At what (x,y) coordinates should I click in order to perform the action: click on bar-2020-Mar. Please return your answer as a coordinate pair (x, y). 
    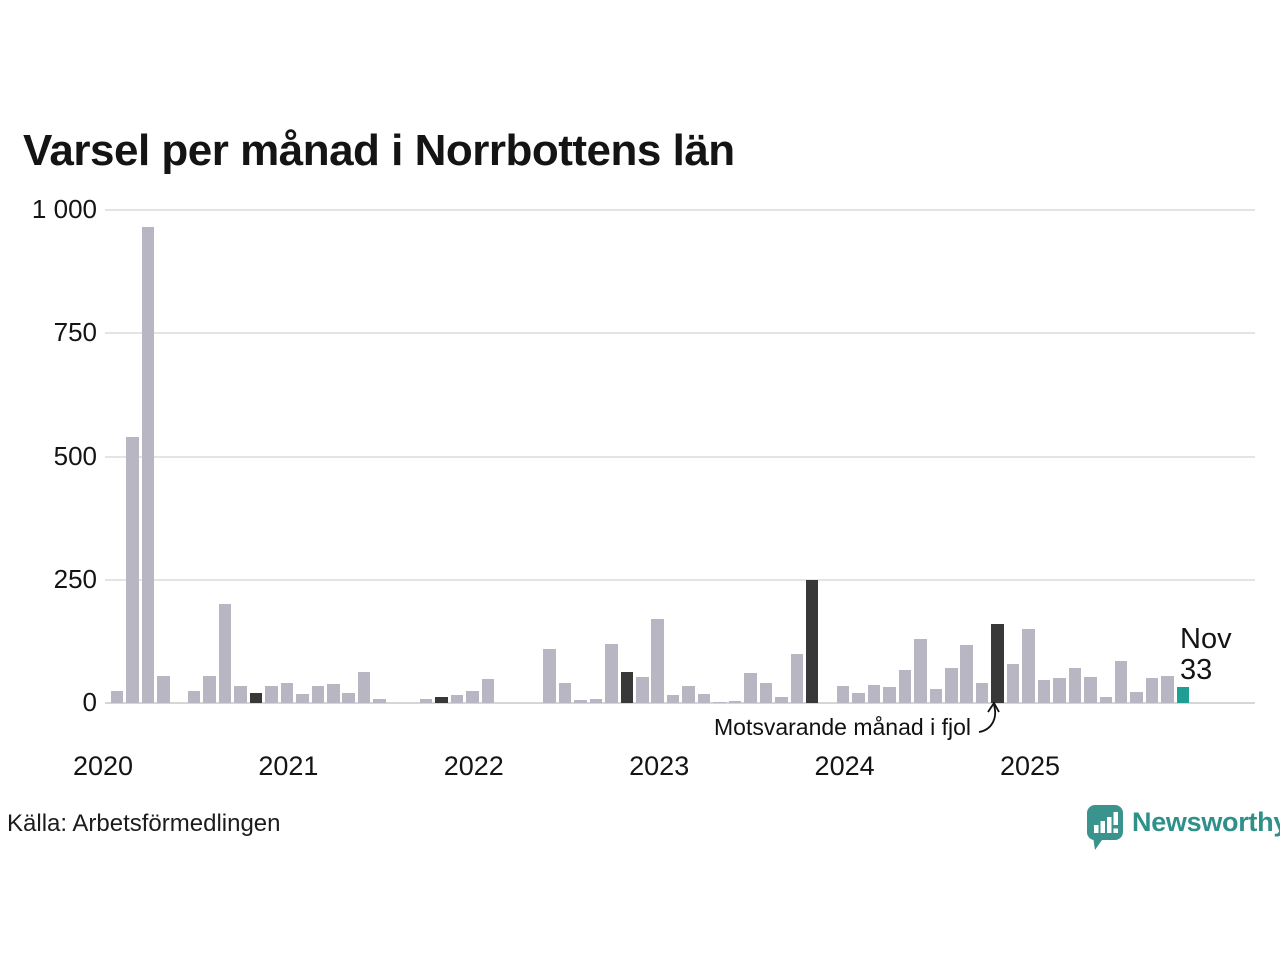
    Looking at the image, I should click on (132, 569).